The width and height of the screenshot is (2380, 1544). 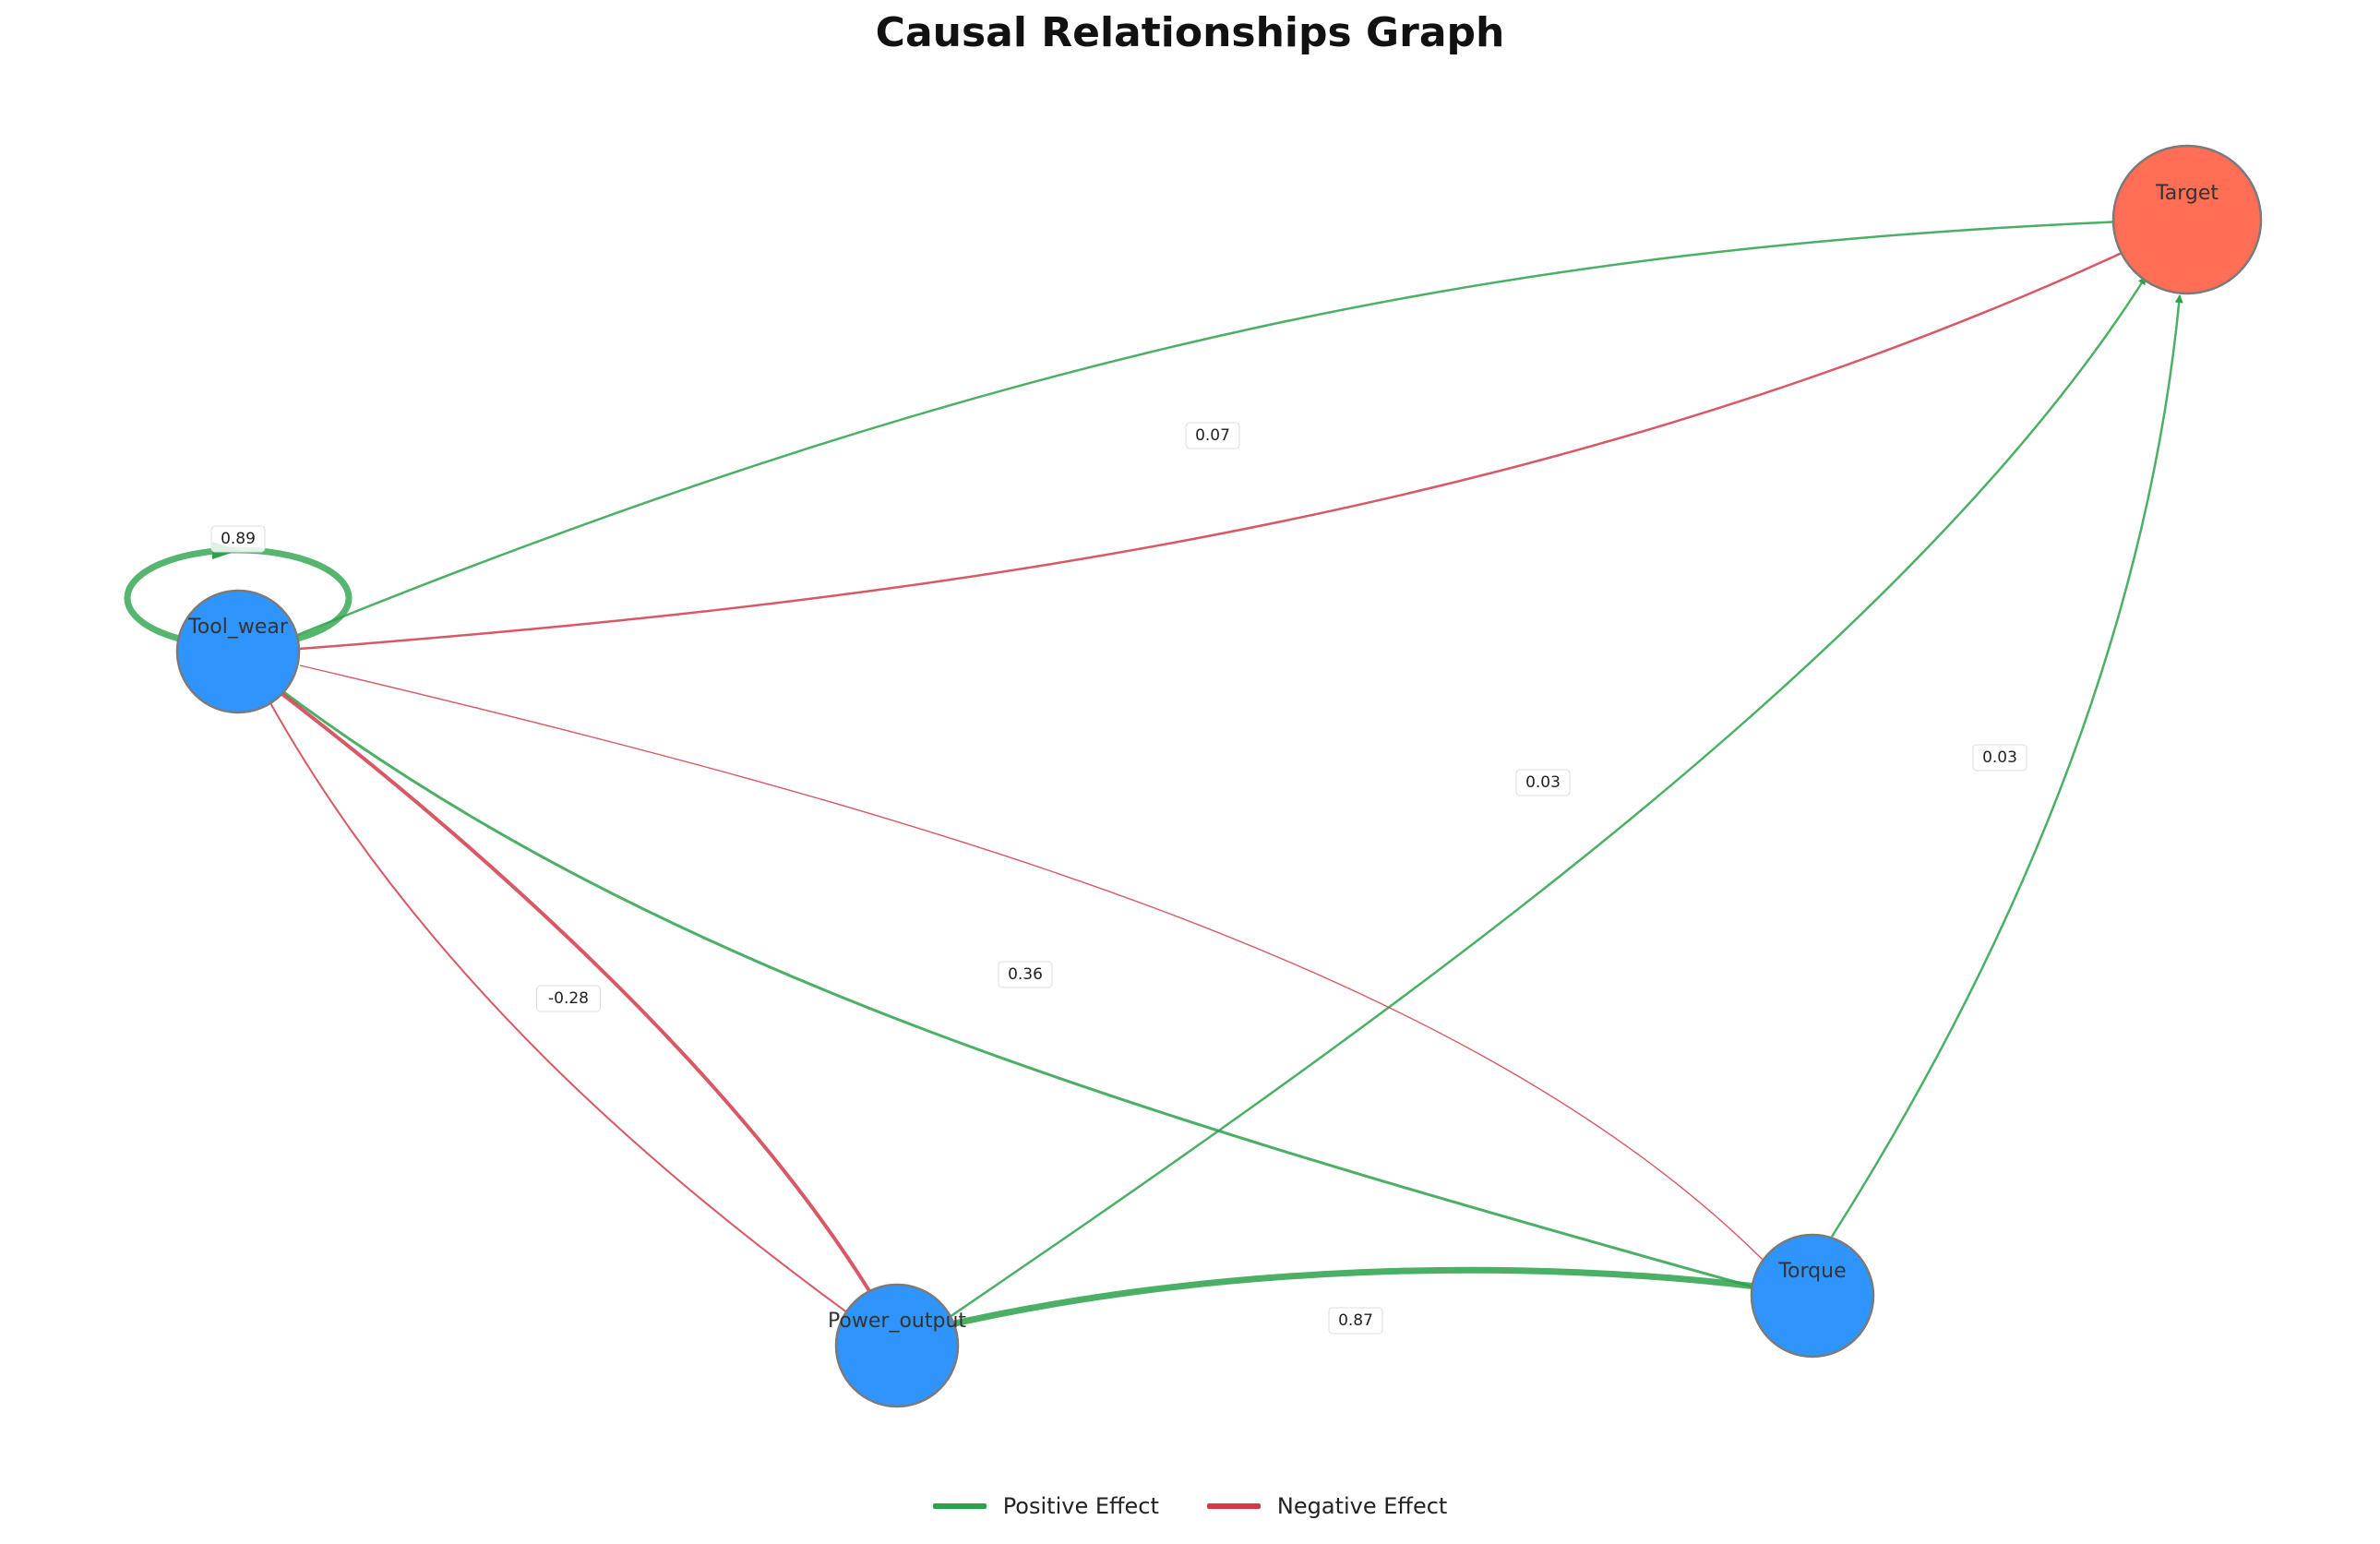 What do you see at coordinates (2187, 193) in the screenshot?
I see `node-label-target: Target` at bounding box center [2187, 193].